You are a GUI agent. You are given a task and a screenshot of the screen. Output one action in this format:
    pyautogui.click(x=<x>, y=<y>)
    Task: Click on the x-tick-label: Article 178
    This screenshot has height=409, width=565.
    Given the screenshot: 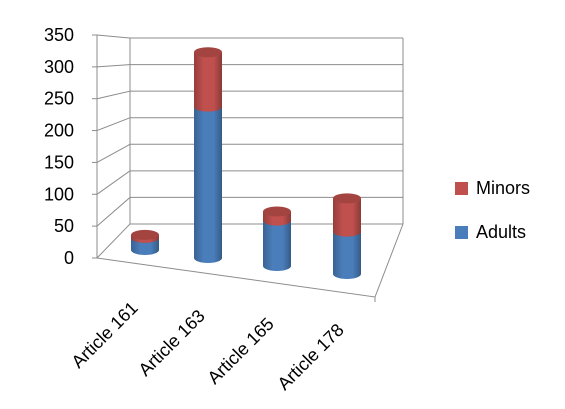 What is the action you would take?
    pyautogui.click(x=311, y=357)
    